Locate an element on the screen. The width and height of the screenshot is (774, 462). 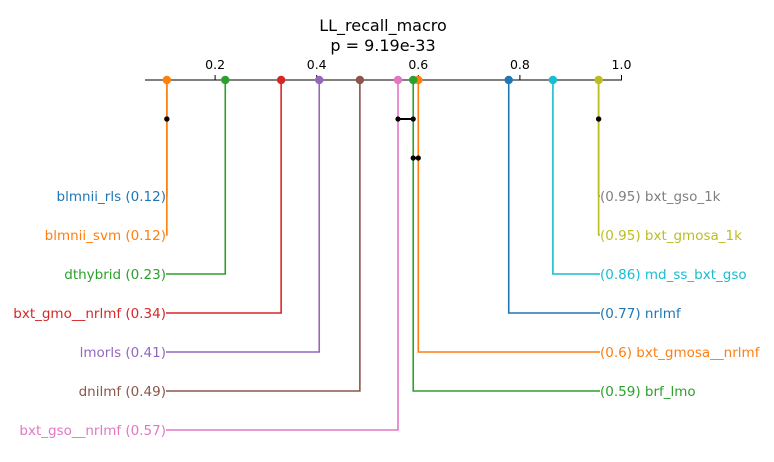
method-label-left: blmnii_rls (0.12) is located at coordinates (112, 197).